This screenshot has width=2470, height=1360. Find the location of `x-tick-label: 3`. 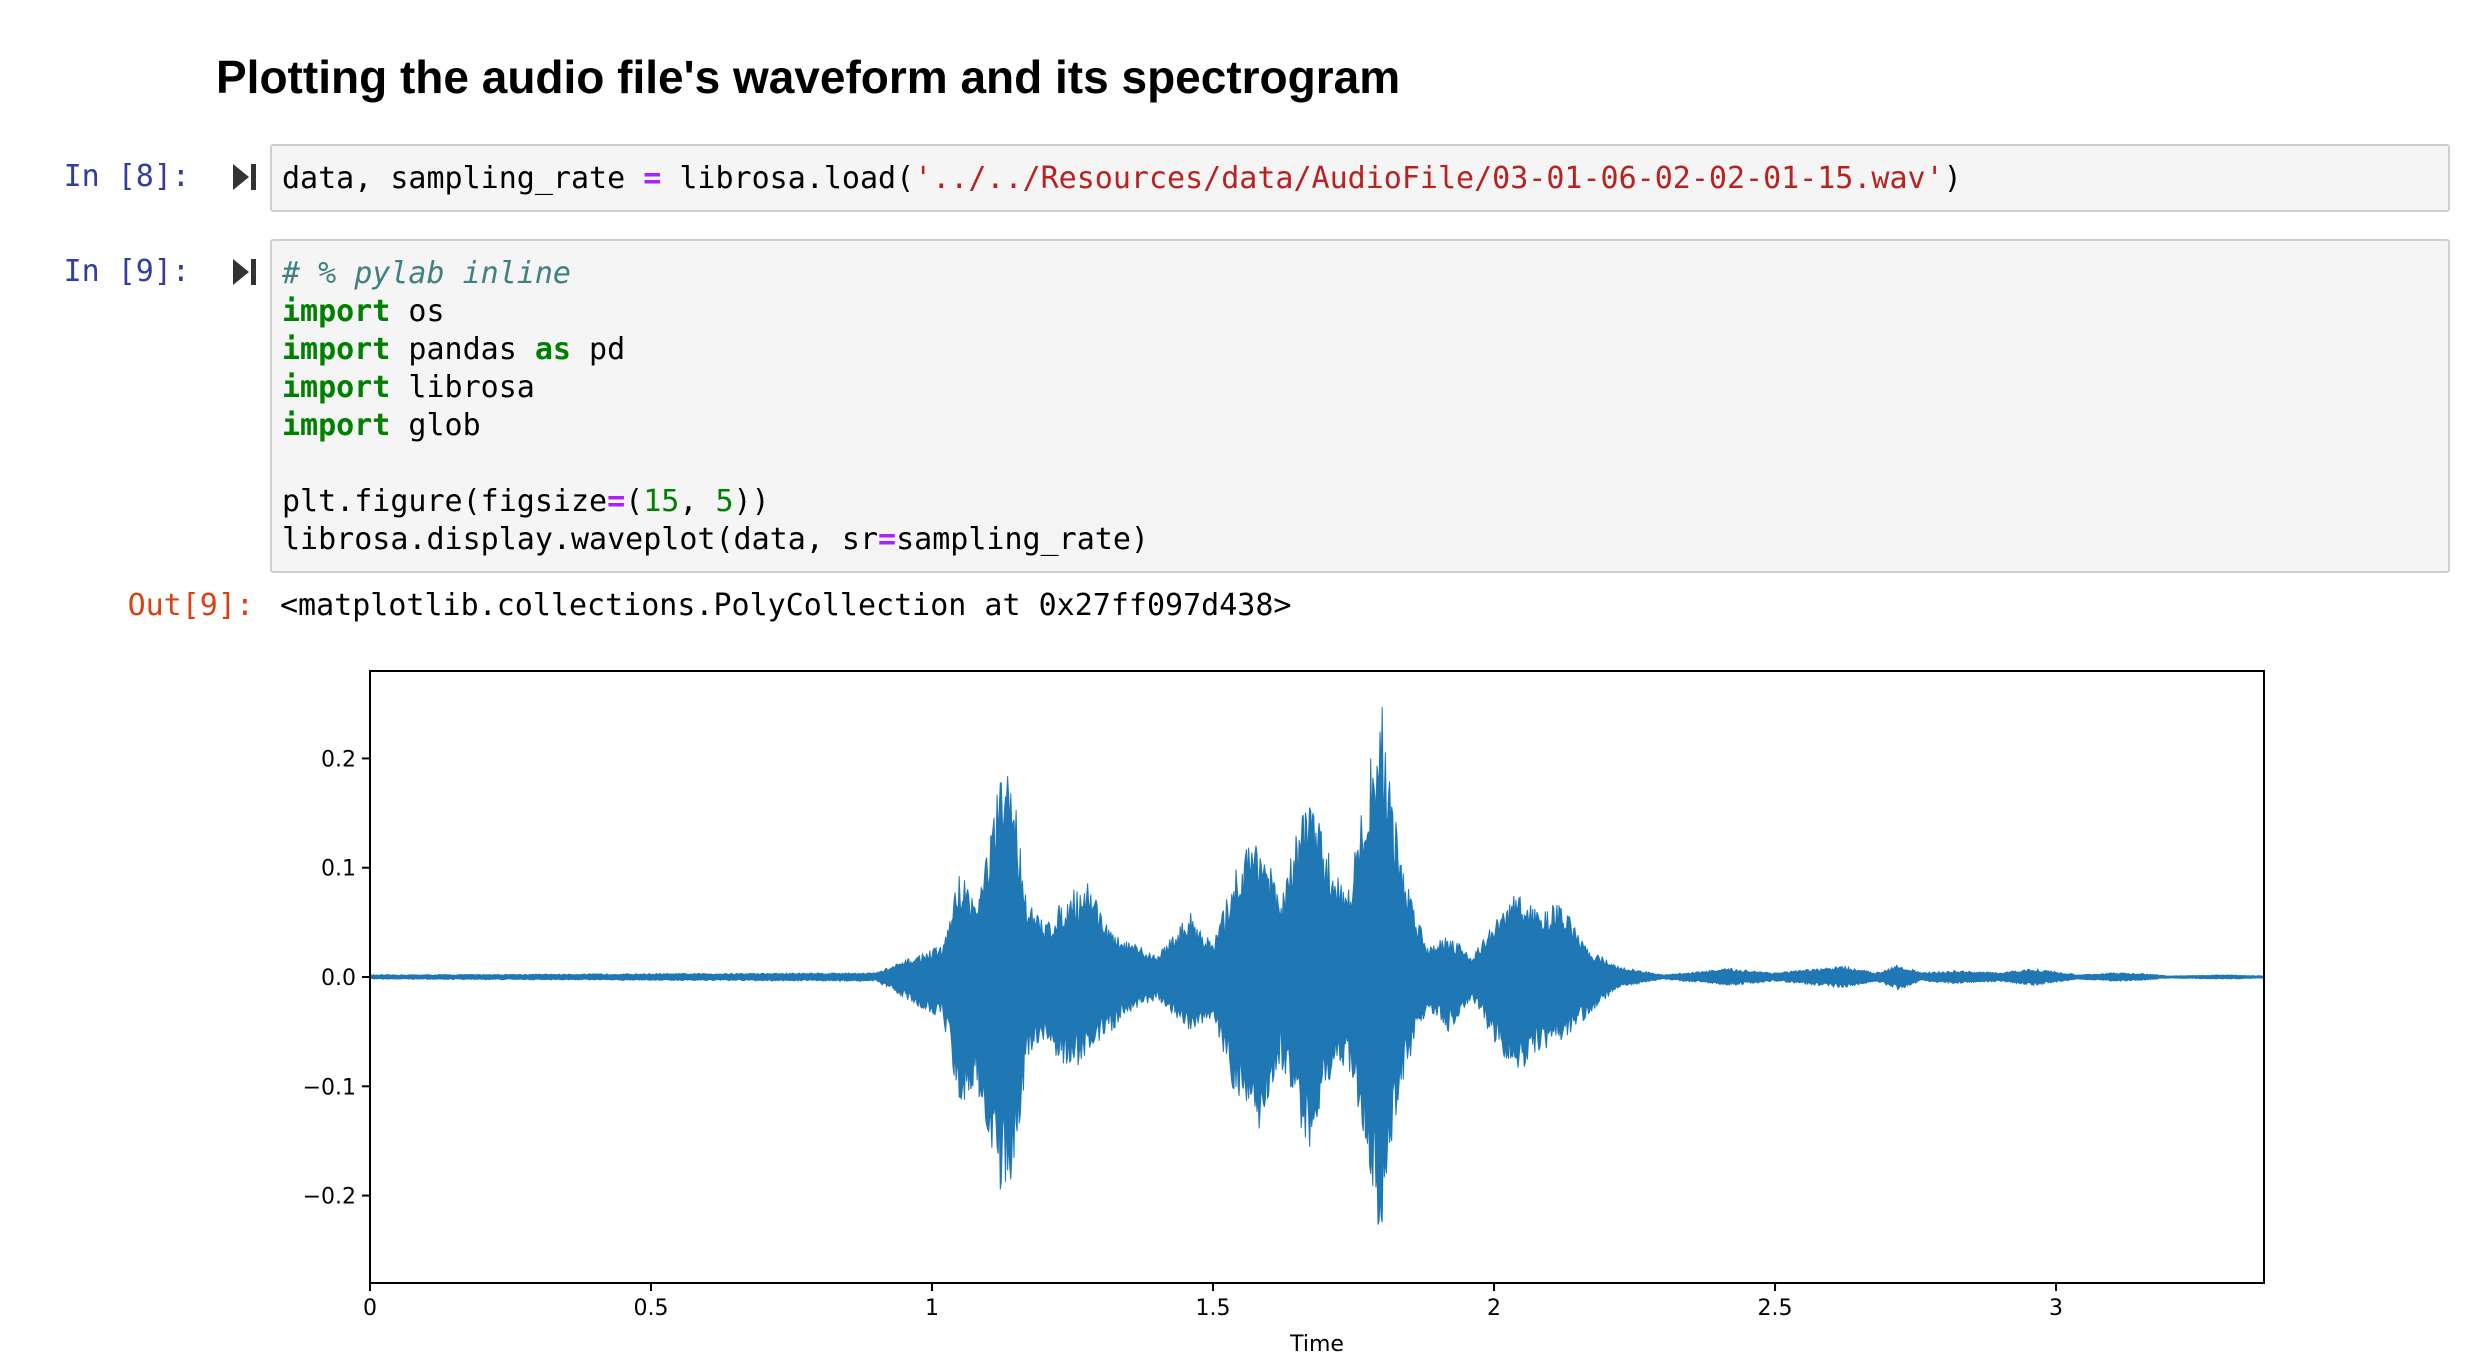

x-tick-label: 3 is located at coordinates (2056, 1308).